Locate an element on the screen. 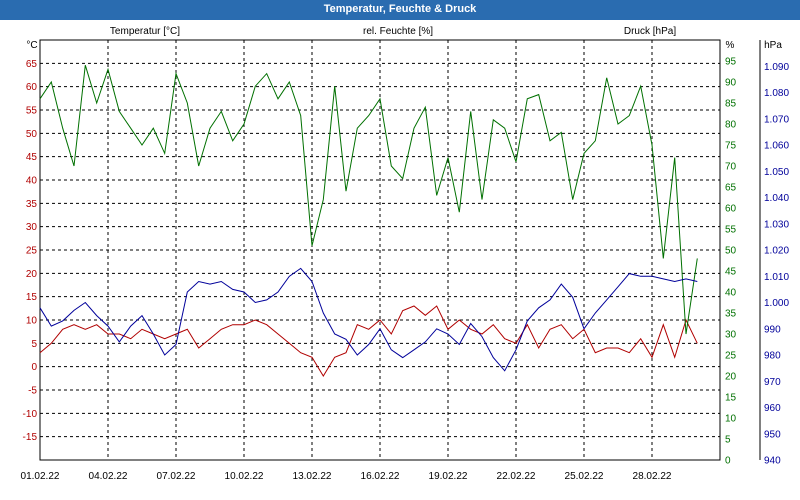 Image resolution: width=800 pixels, height=500 pixels. date-tick-label: 07.02.22 is located at coordinates (176, 476).